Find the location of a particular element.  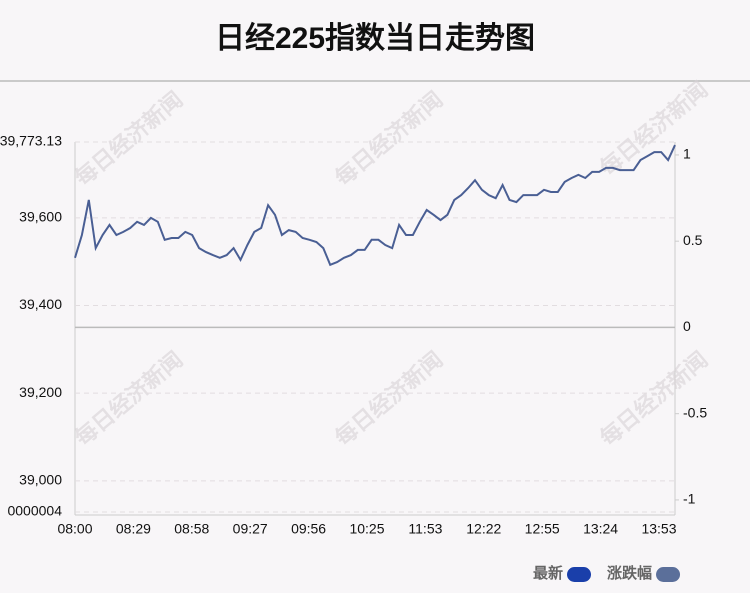

legend-label: 最新 is located at coordinates (548, 573).